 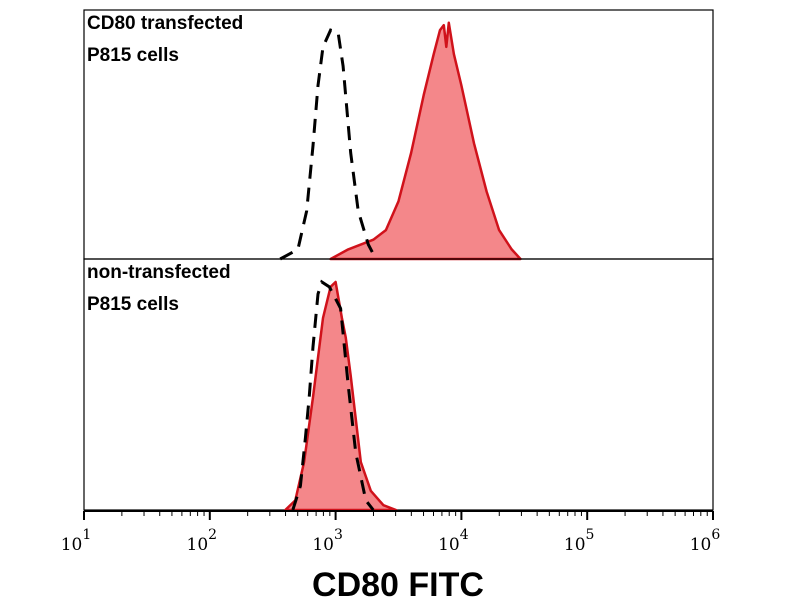 I want to click on x-axis-label: CD80 FITC, so click(x=398, y=583).